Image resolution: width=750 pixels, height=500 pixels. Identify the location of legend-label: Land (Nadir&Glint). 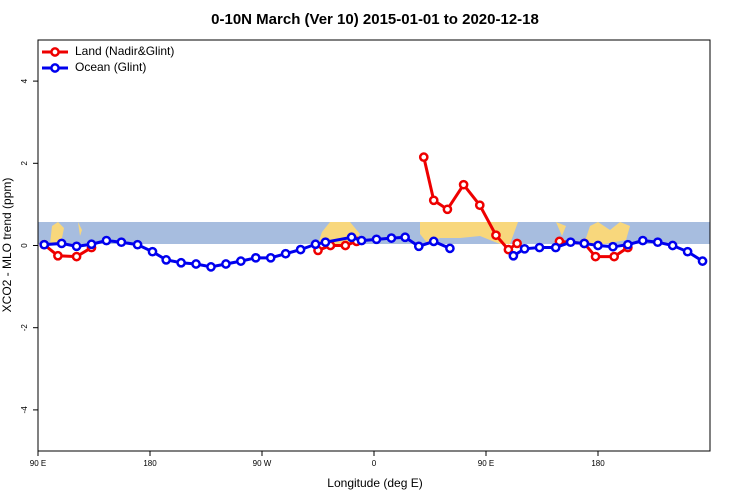
(124, 51).